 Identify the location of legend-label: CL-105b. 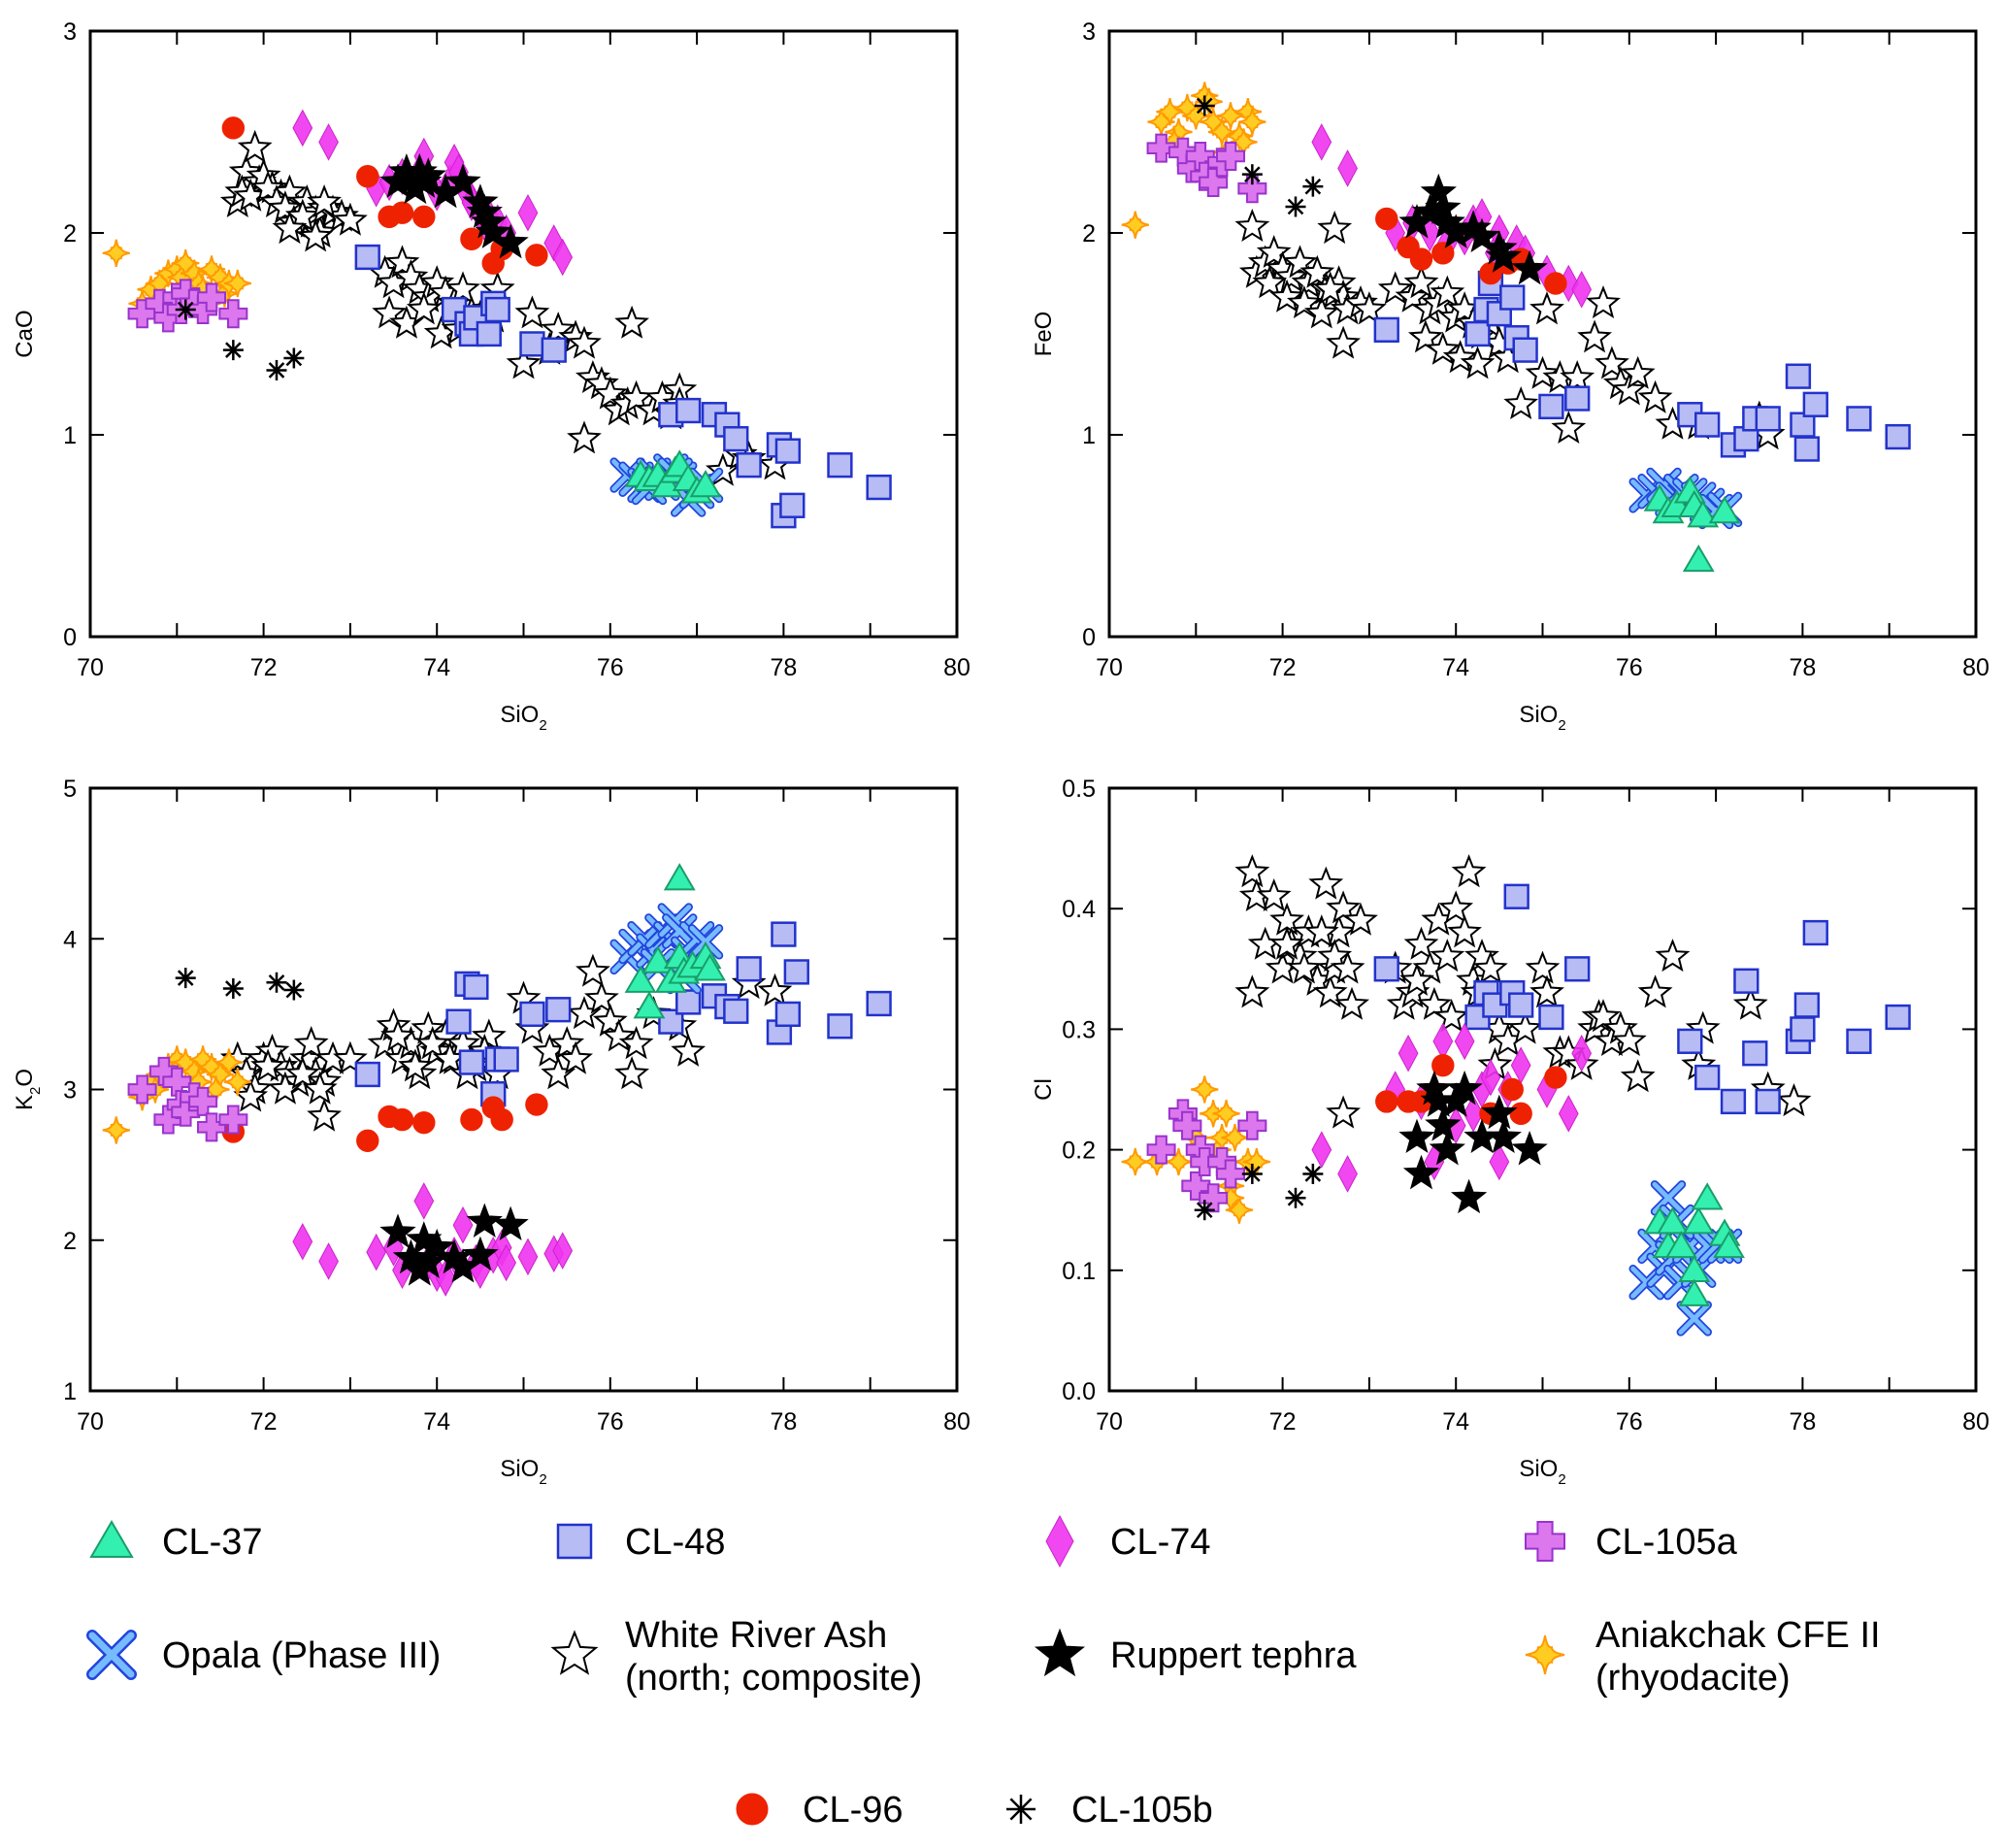
(1142, 1810).